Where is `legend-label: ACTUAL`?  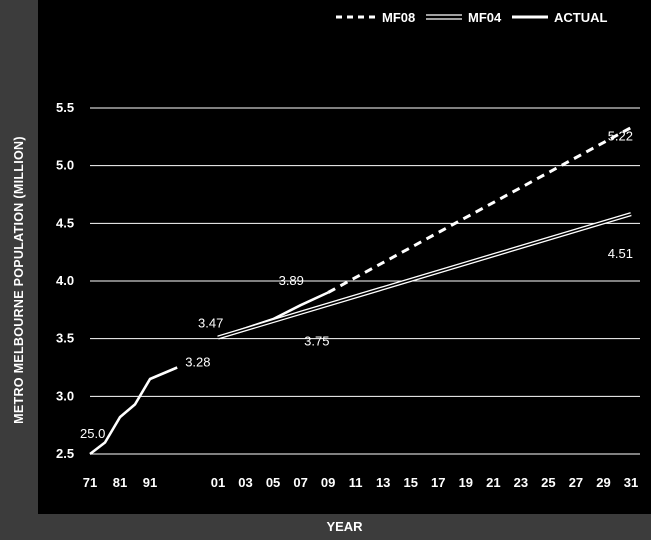 legend-label: ACTUAL is located at coordinates (580, 17).